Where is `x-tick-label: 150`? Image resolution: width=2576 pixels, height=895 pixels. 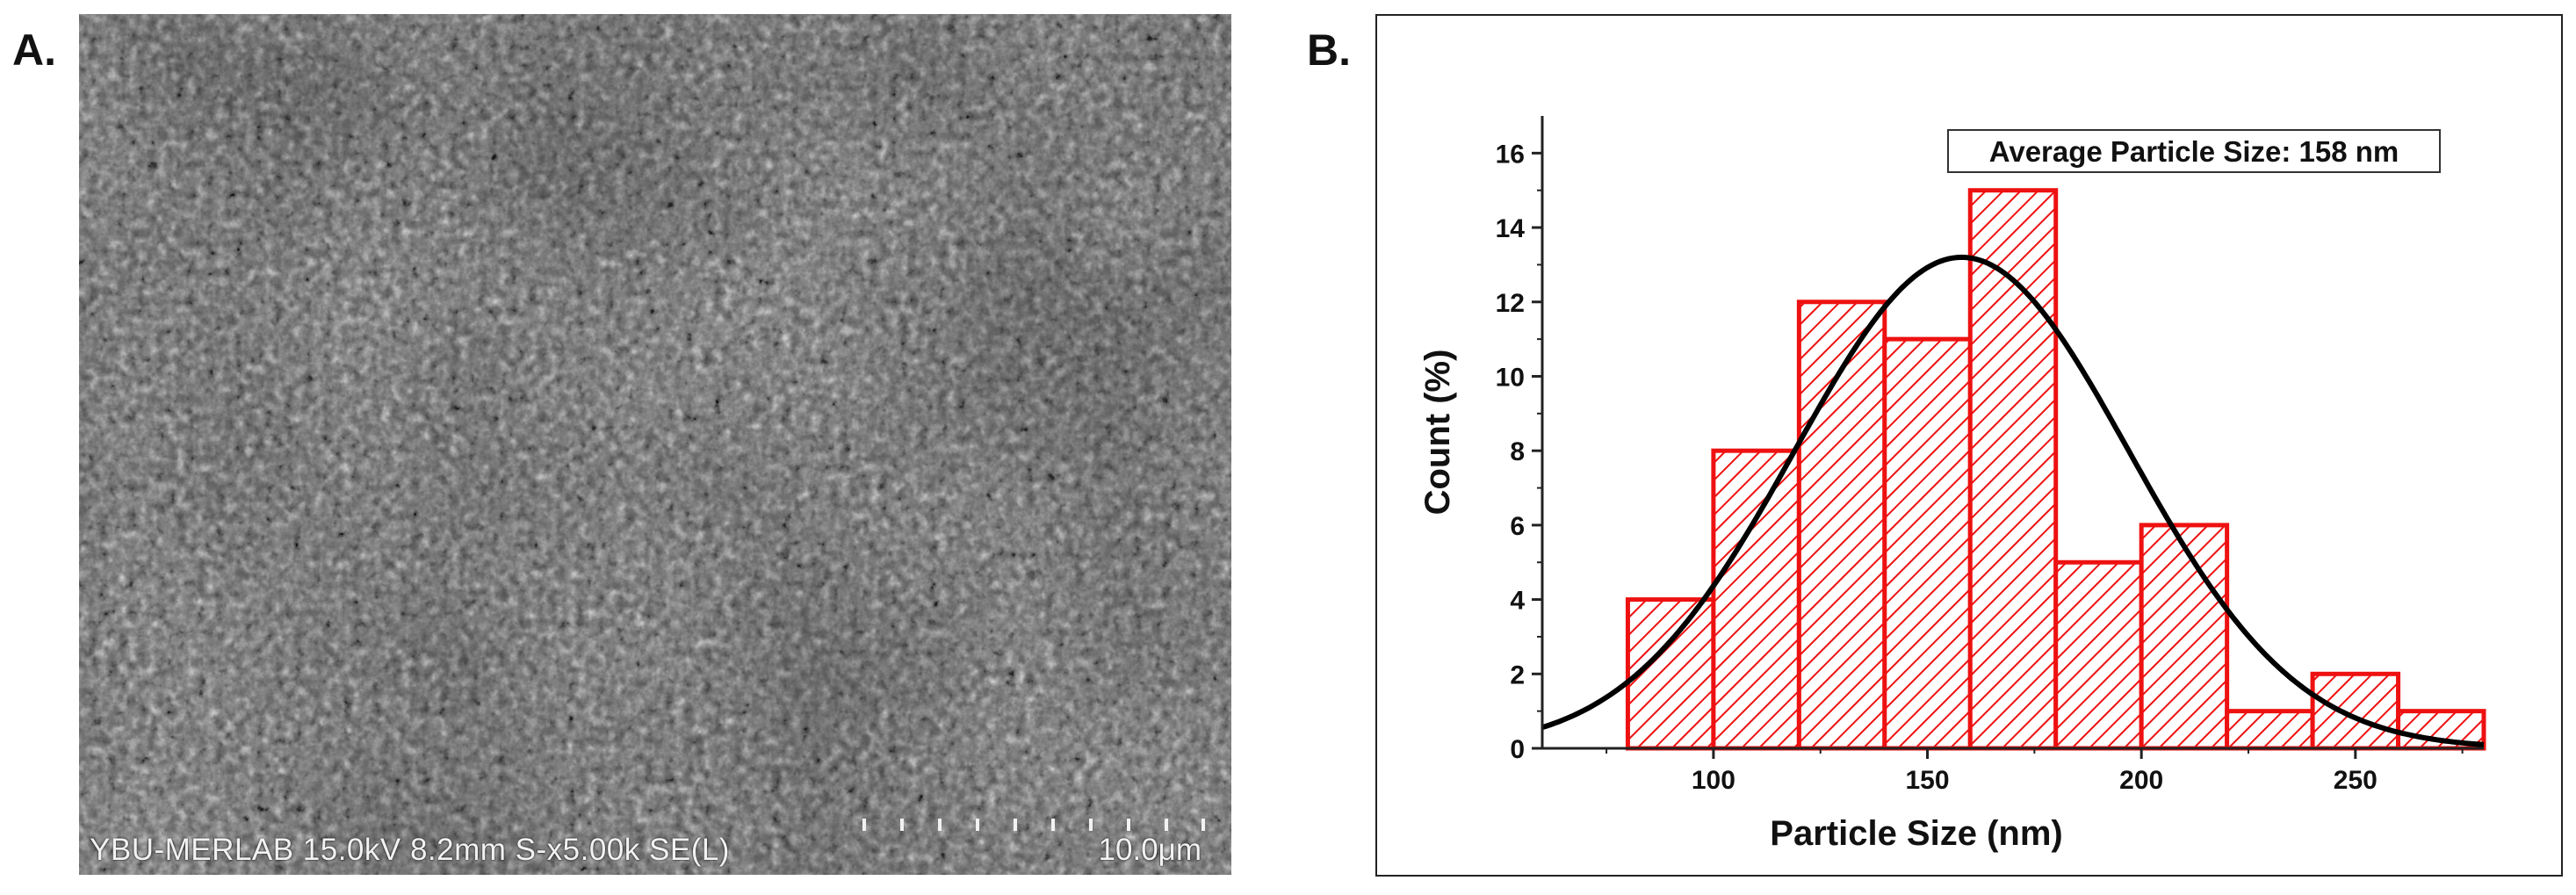 x-tick-label: 150 is located at coordinates (1928, 781).